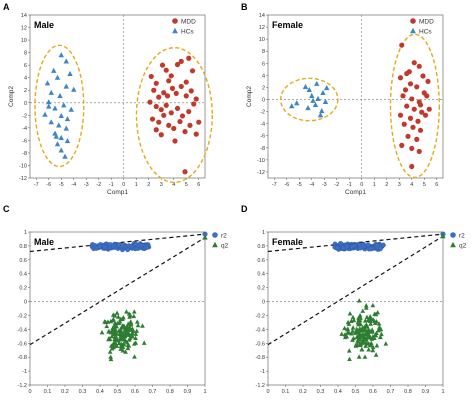 The image size is (474, 404). What do you see at coordinates (244, 209) in the screenshot?
I see `panel-label-D: D` at bounding box center [244, 209].